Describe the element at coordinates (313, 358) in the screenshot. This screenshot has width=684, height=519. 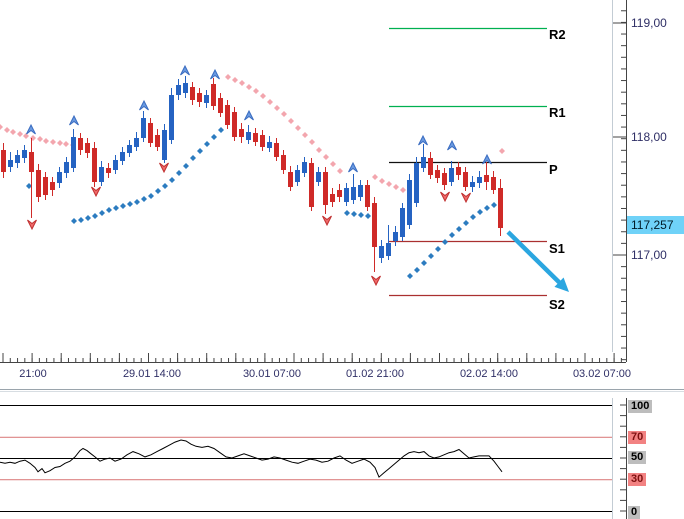
I see `time-axis` at that location.